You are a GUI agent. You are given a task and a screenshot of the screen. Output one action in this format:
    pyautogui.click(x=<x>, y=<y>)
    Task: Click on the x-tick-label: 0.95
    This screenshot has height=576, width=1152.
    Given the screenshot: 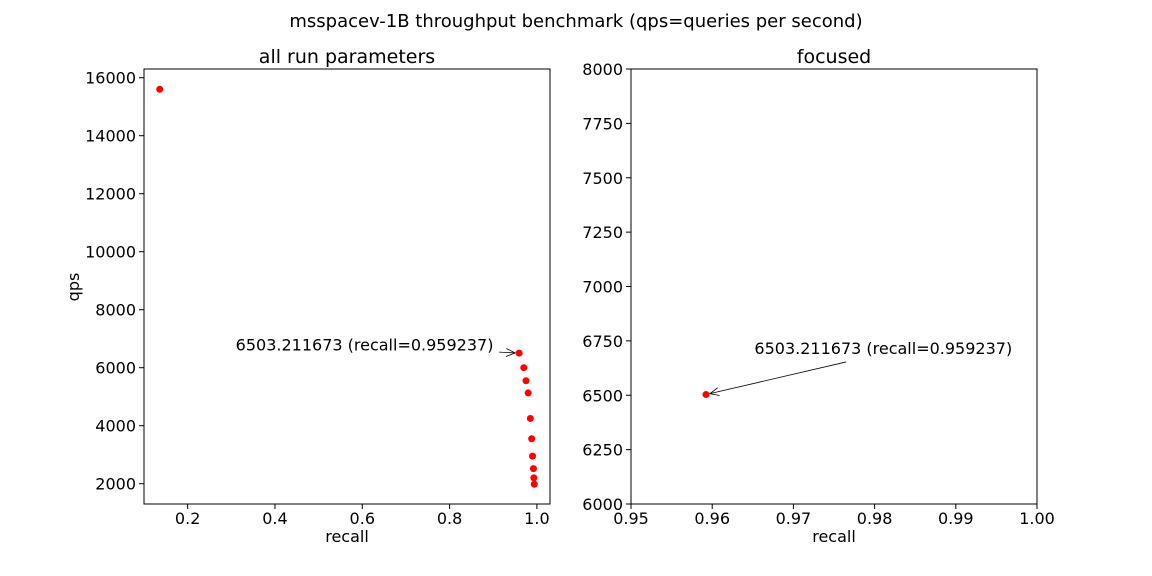 What is the action you would take?
    pyautogui.click(x=631, y=518)
    